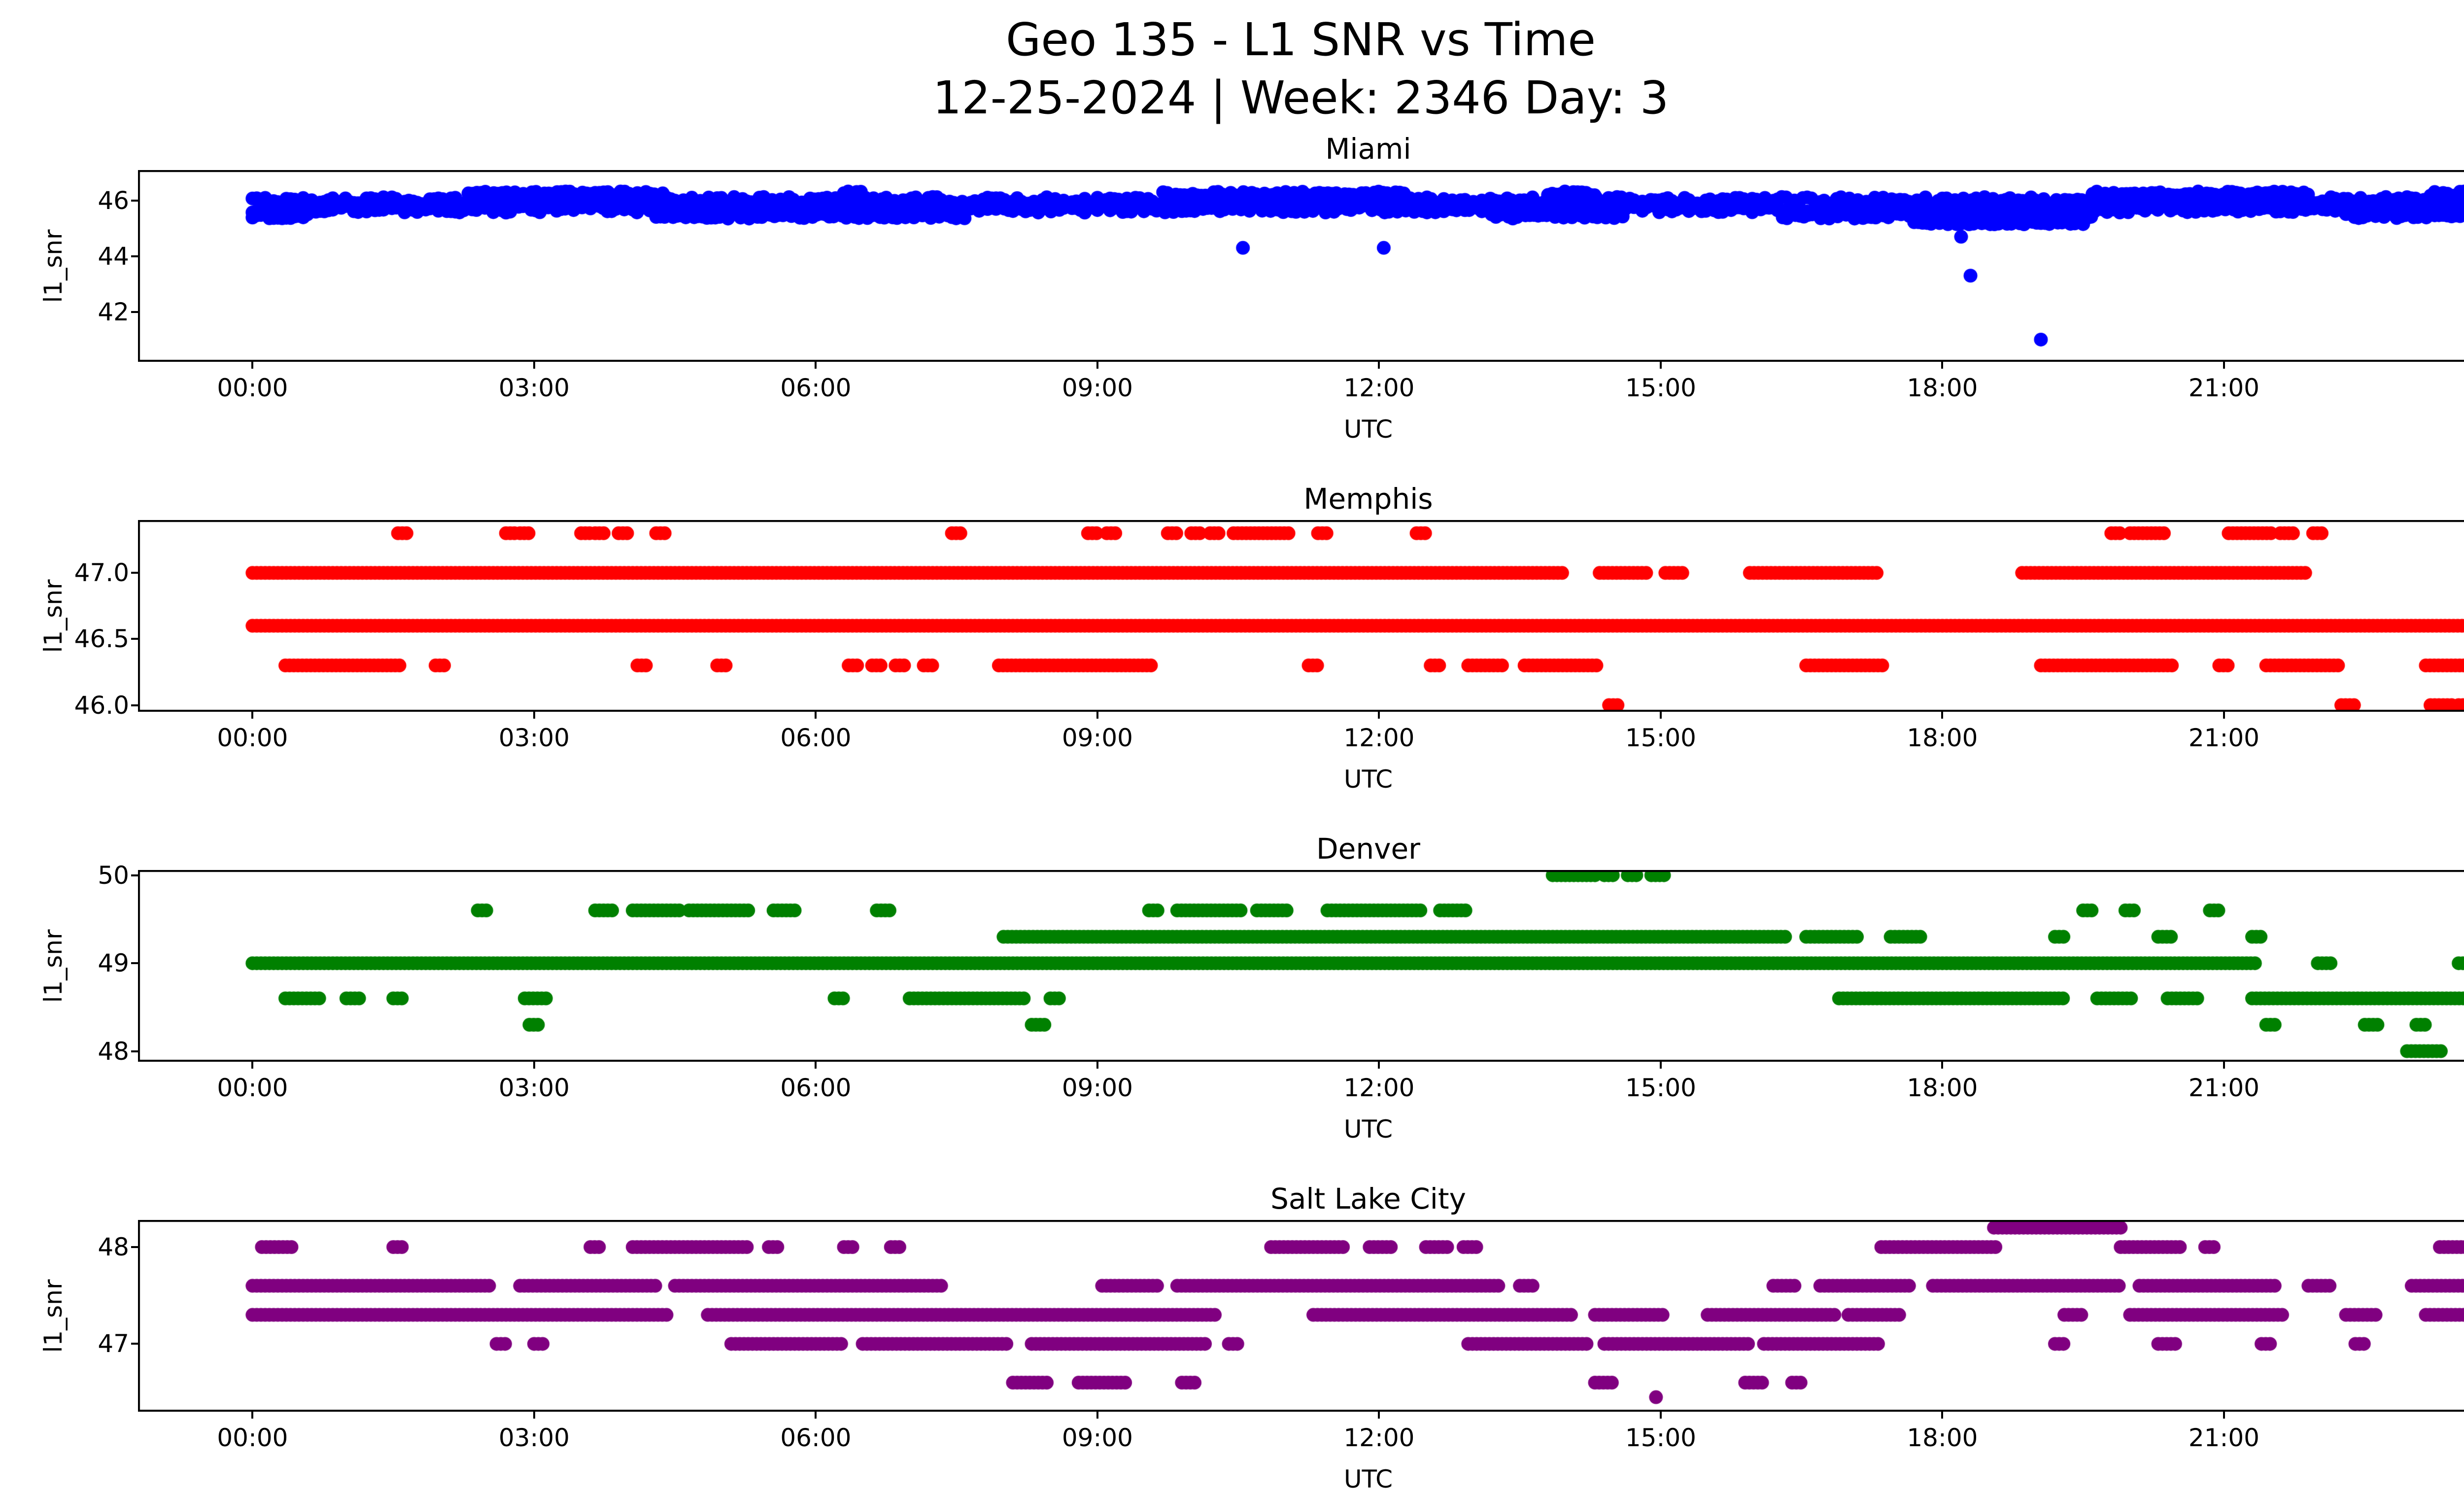 This screenshot has width=2464, height=1495. Describe the element at coordinates (1368, 779) in the screenshot. I see `x-axis-label-memphis: UTC` at that location.